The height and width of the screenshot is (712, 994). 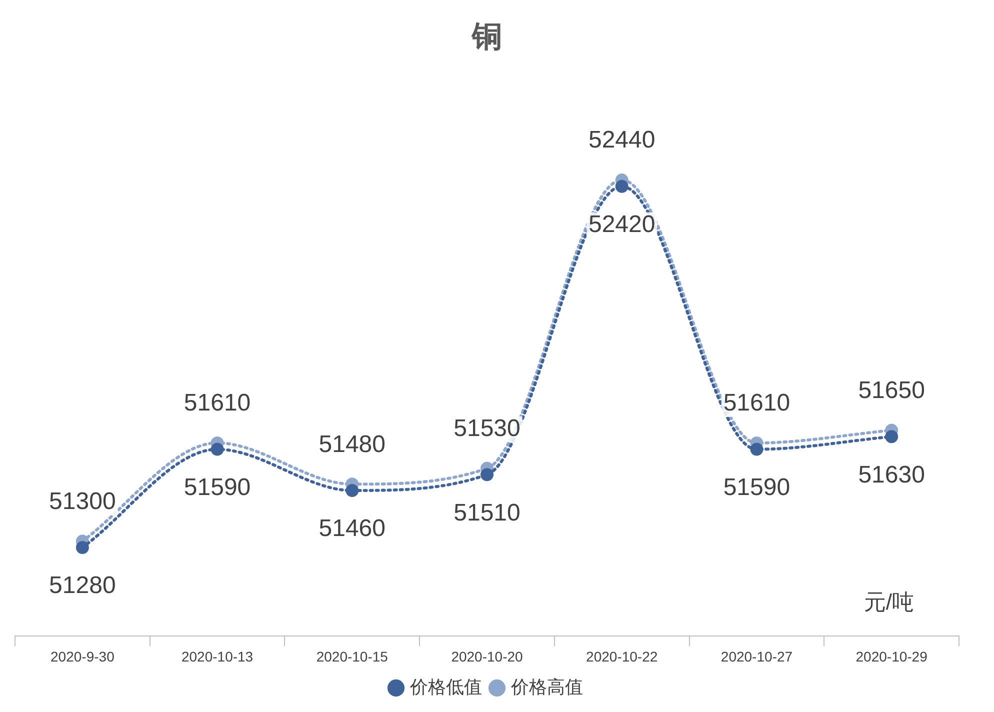 I want to click on x-tick-label: 2020-10-29, so click(x=892, y=656).